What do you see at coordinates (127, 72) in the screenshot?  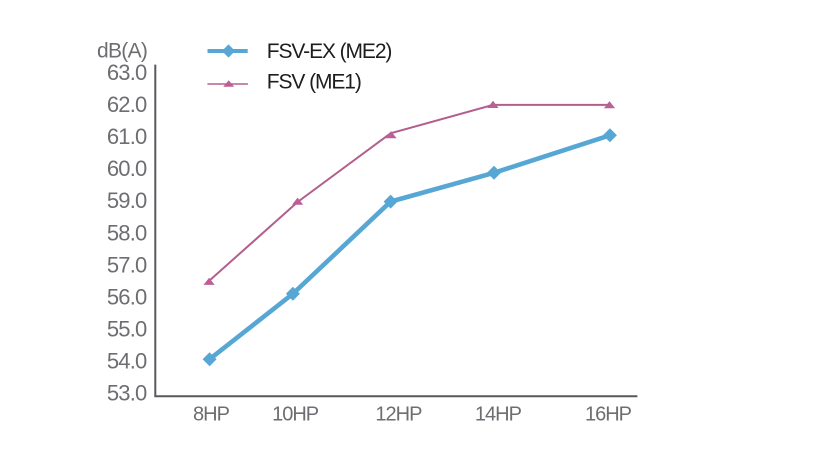 I see `svg-text: 63.0` at bounding box center [127, 72].